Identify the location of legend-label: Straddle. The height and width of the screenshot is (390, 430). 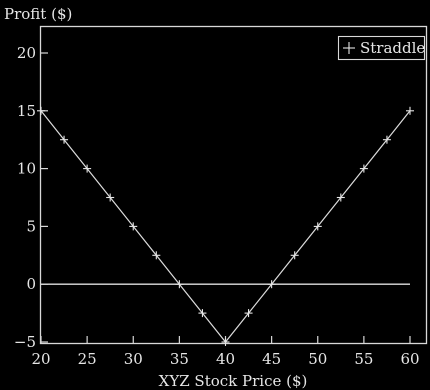
(392, 48).